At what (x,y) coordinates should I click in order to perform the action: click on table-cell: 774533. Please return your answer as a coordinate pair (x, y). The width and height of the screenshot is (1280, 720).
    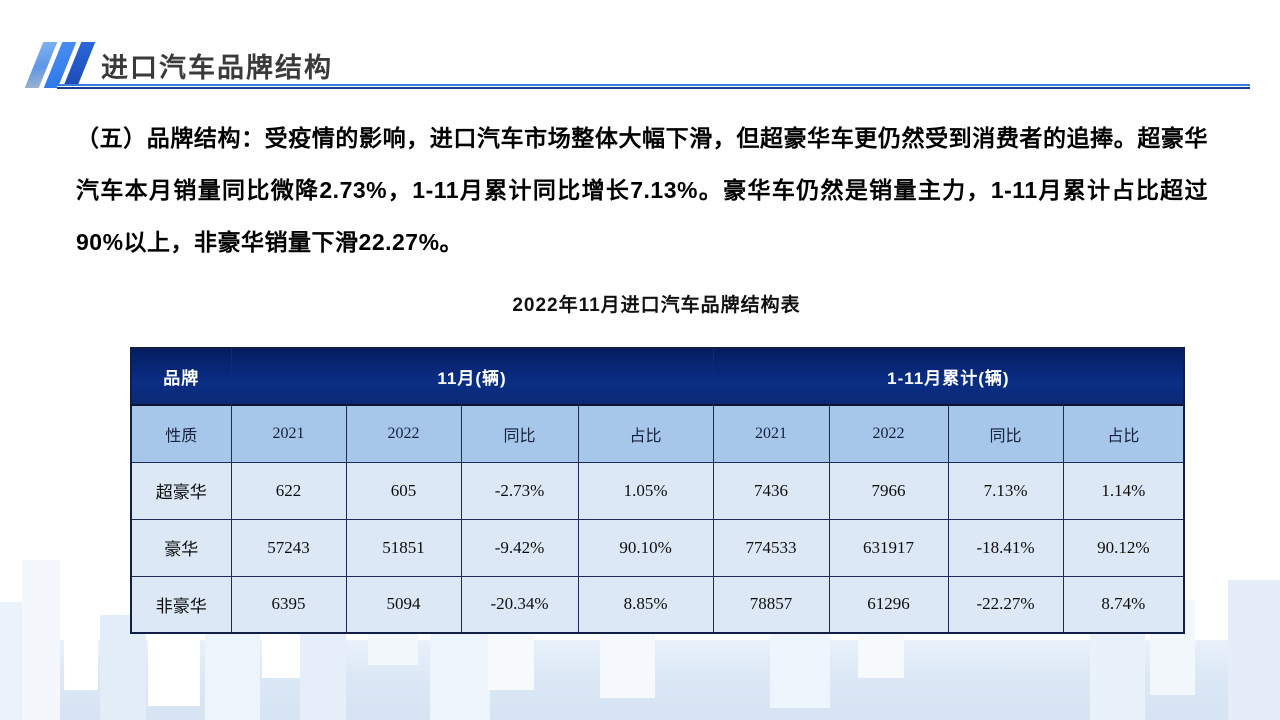
    Looking at the image, I should click on (771, 547).